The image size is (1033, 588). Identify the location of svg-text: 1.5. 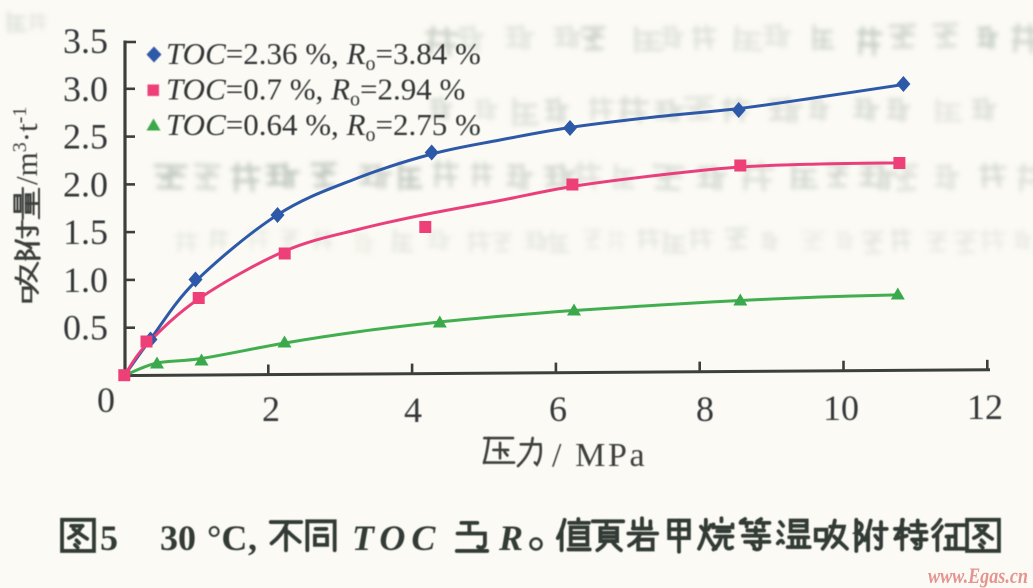
(85, 232).